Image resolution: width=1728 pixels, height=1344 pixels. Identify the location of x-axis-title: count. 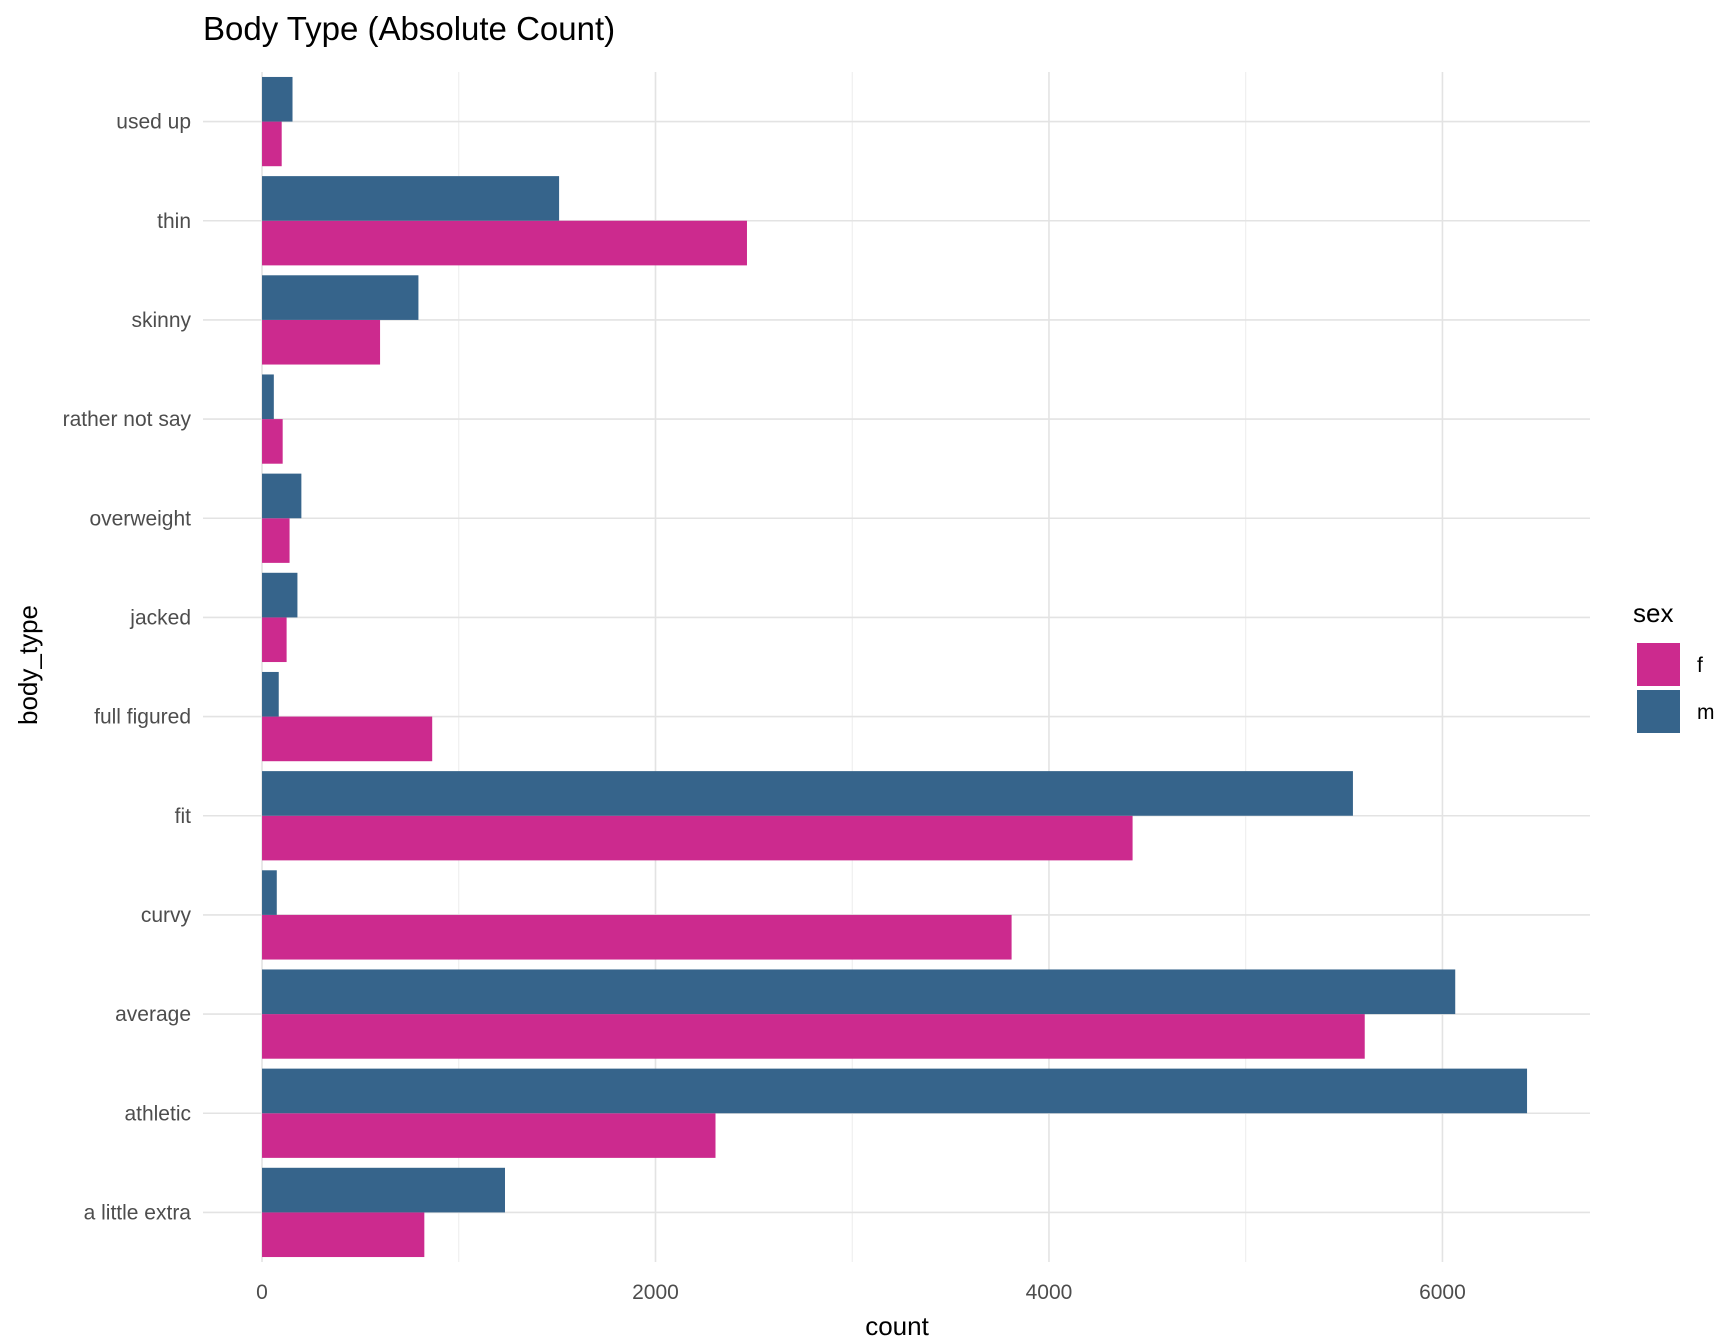
(897, 1326).